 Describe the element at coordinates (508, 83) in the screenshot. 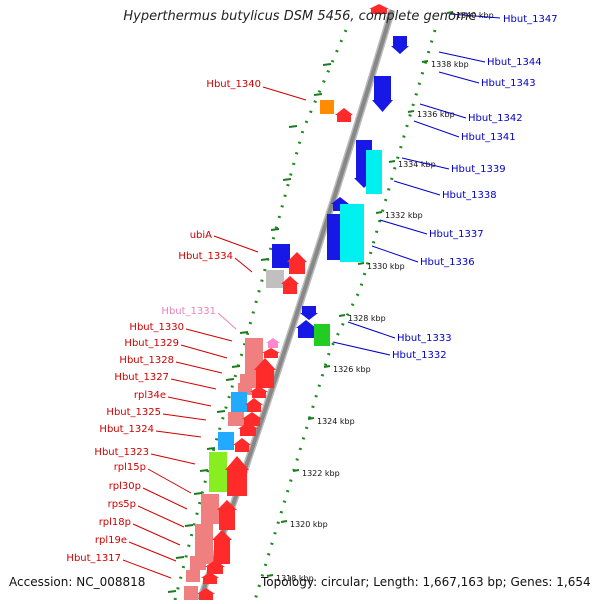

I see `gene-label-right: Hbut_1343` at that location.